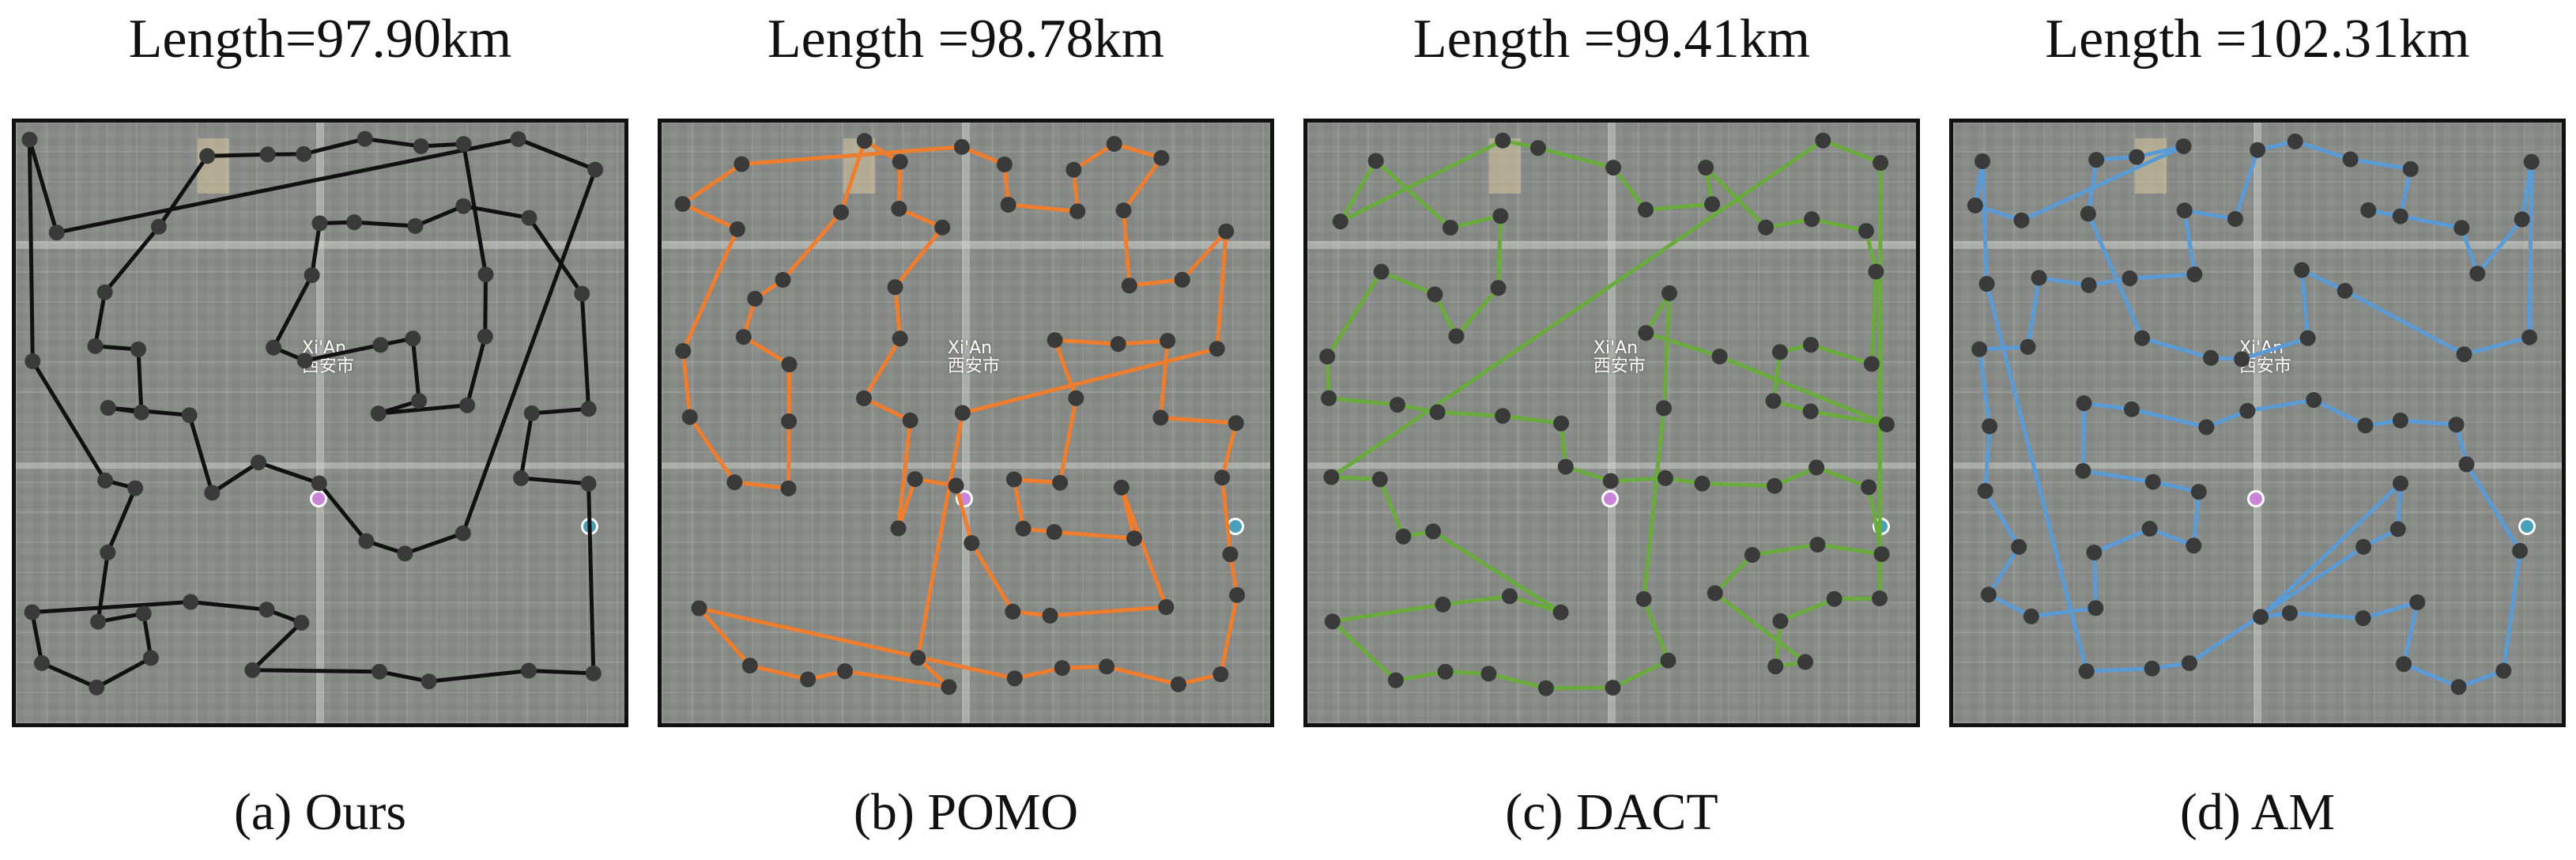 The width and height of the screenshot is (2576, 860). What do you see at coordinates (1610, 498) in the screenshot?
I see `poi-marker` at bounding box center [1610, 498].